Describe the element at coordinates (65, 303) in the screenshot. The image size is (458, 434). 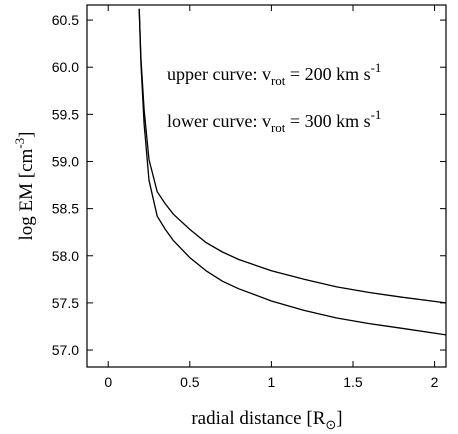
I see `y-tick-label: 57.5` at that location.